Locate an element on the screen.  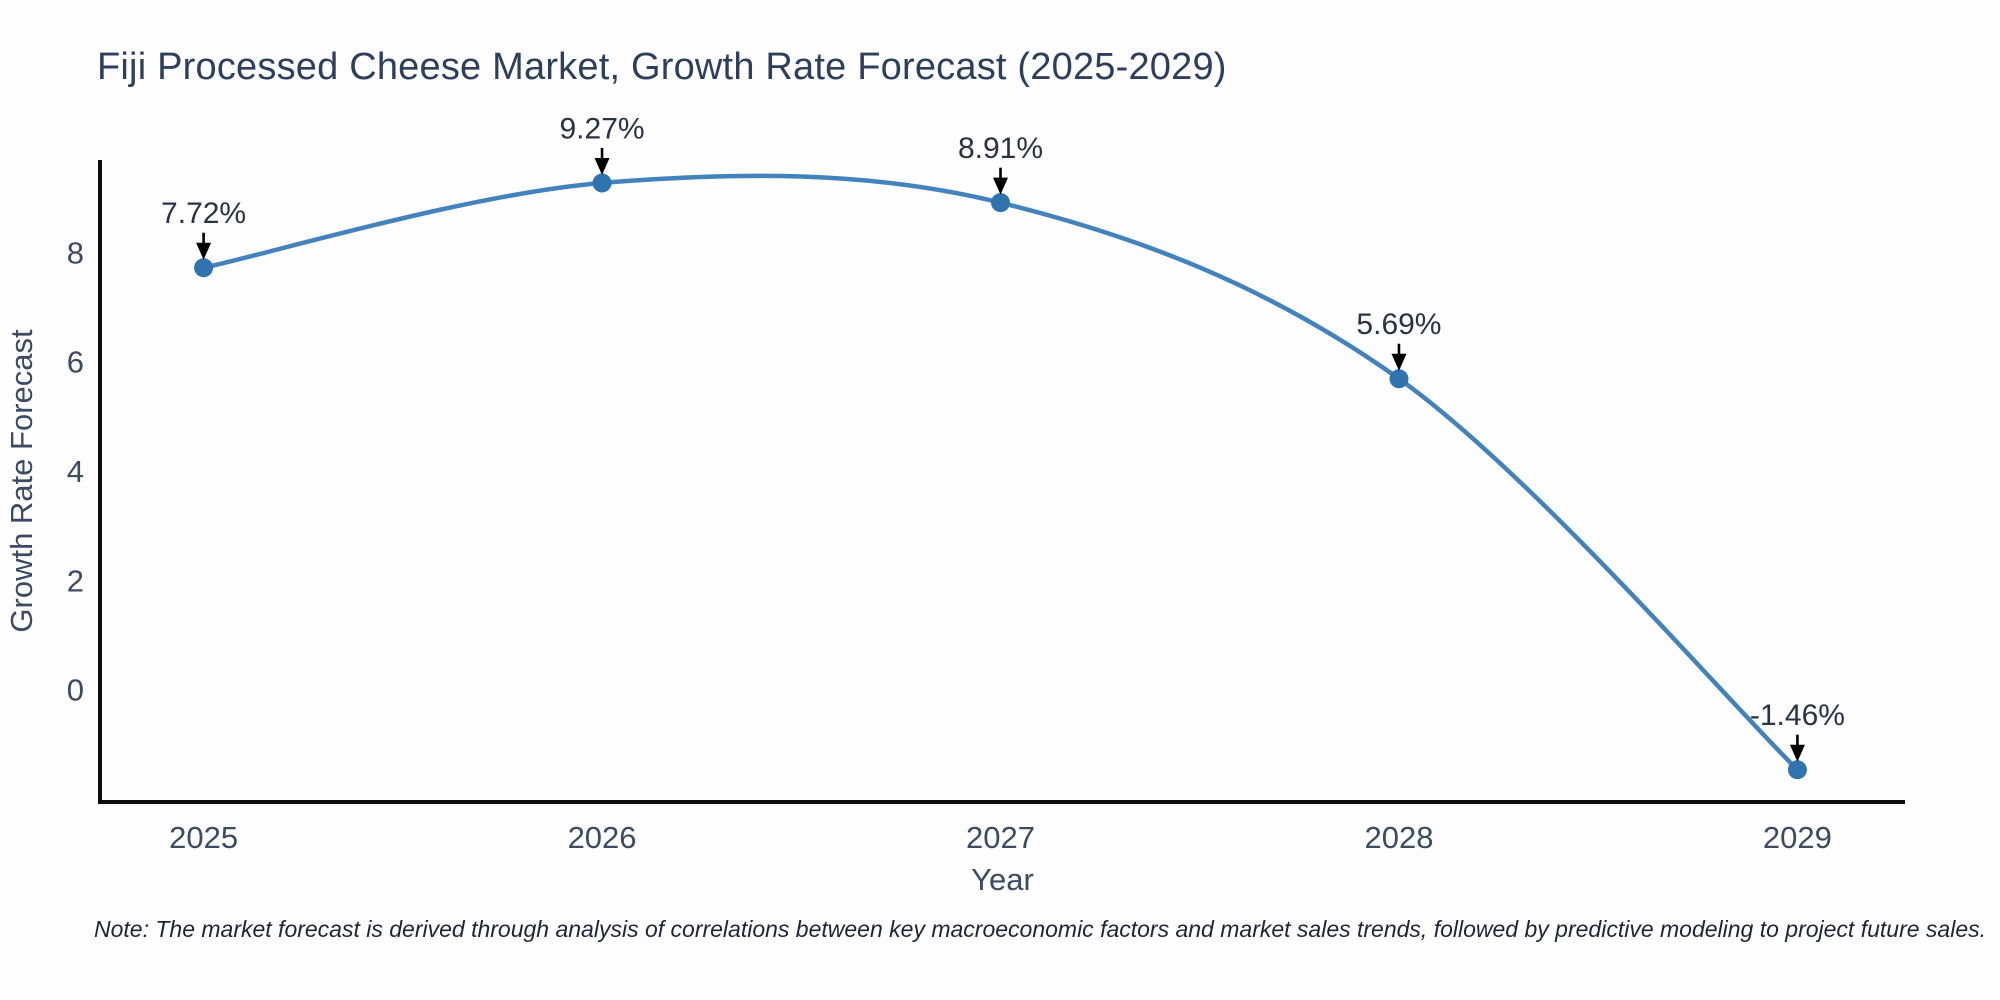
x-axis-tick-label: 2025 is located at coordinates (203, 837).